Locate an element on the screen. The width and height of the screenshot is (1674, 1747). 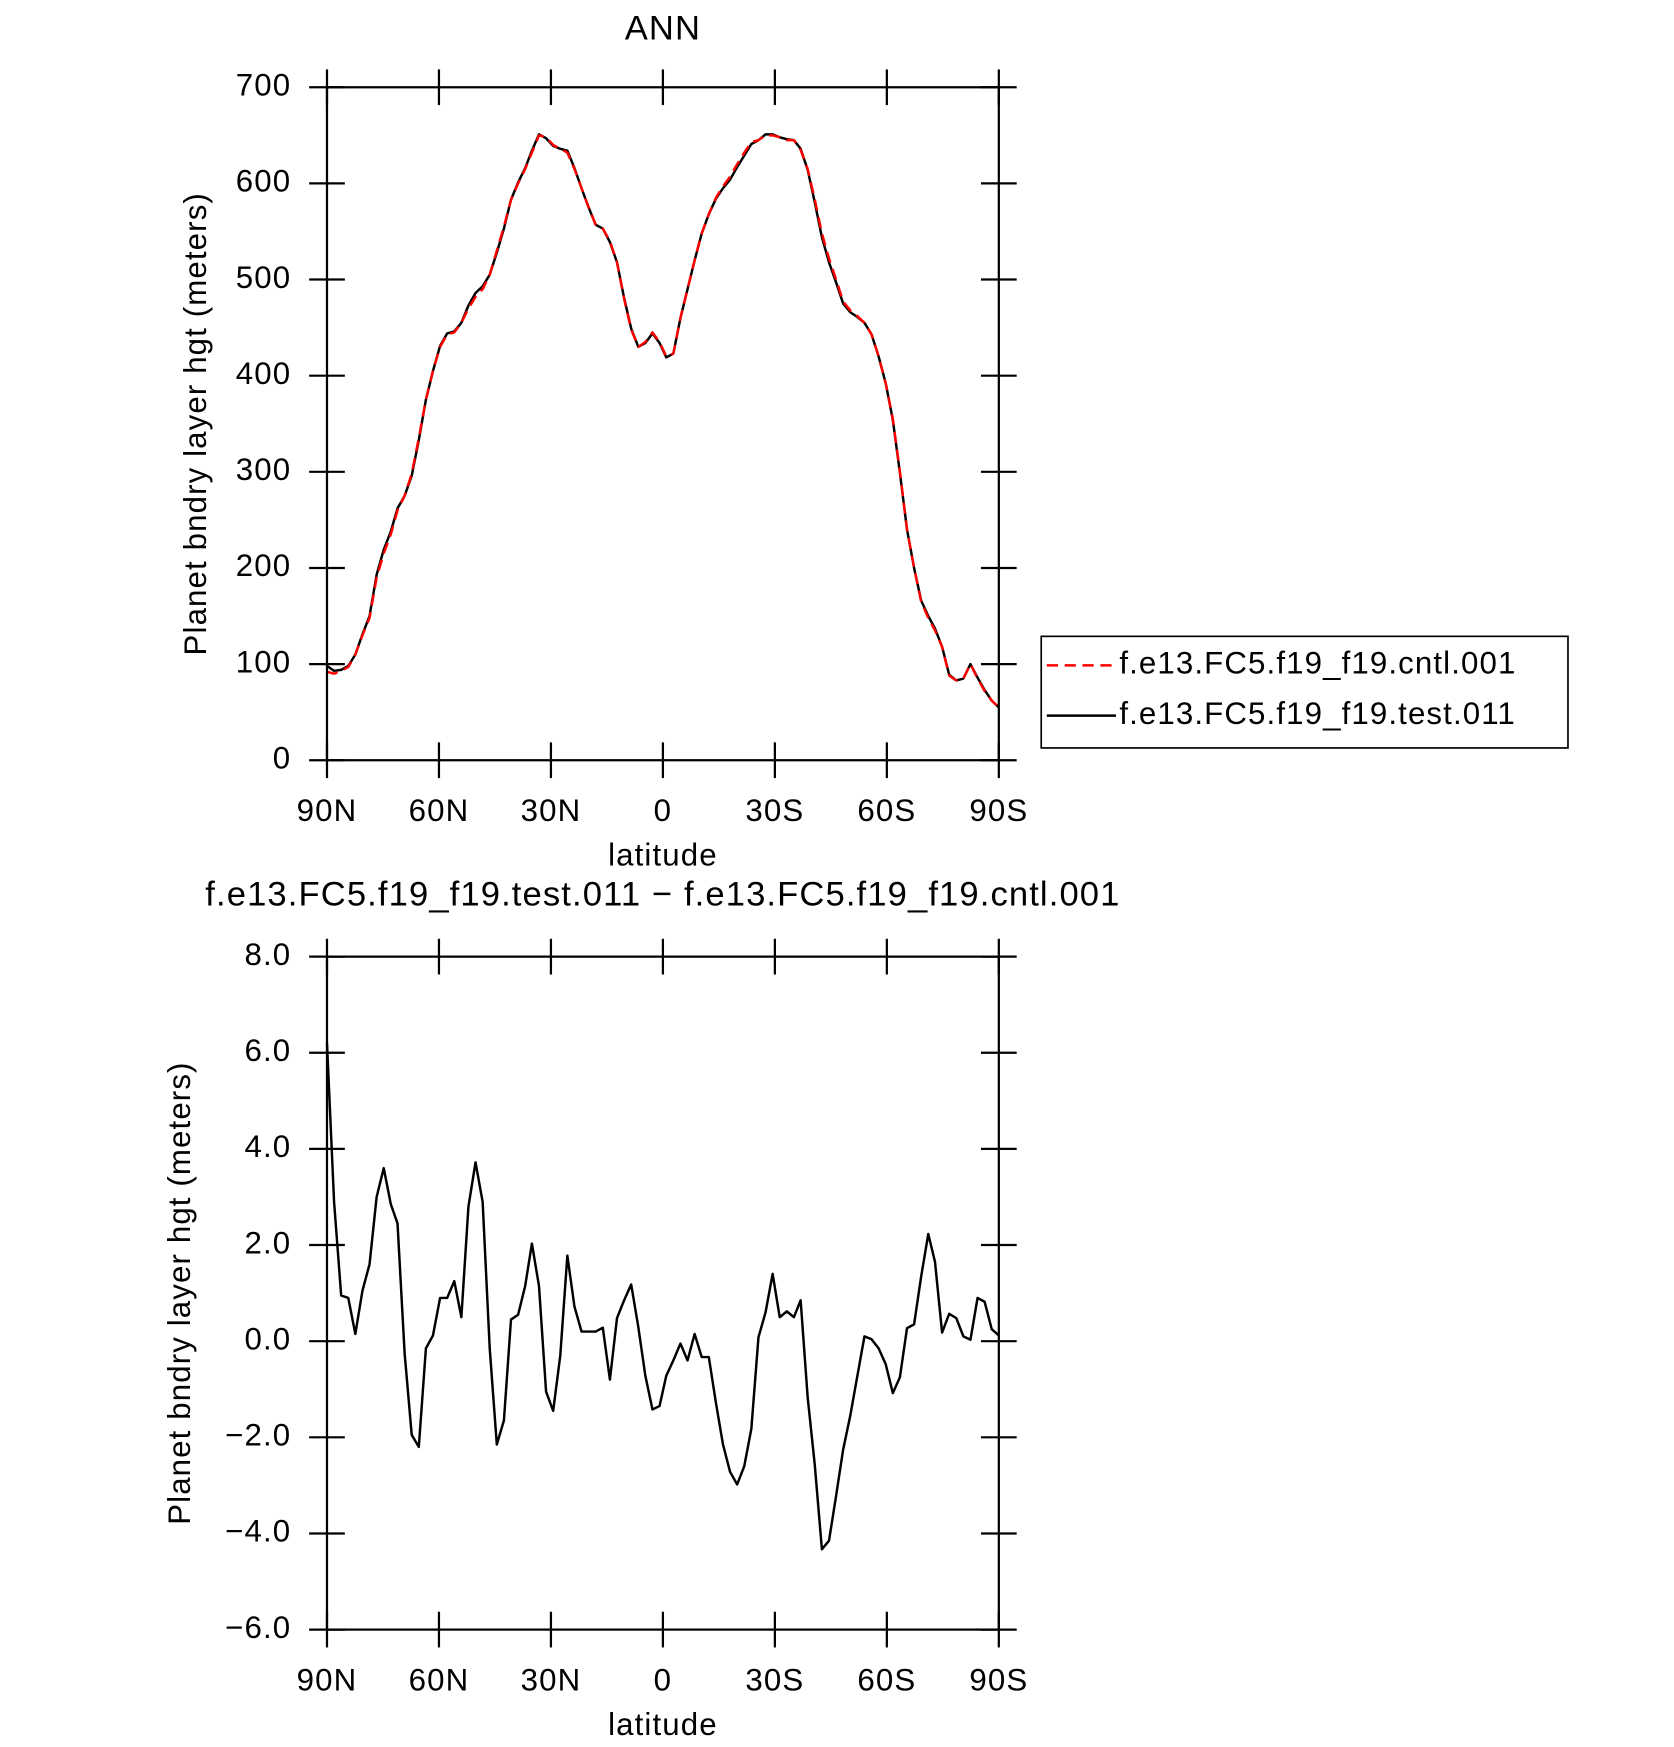
y-tick-label: 500 is located at coordinates (263, 277).